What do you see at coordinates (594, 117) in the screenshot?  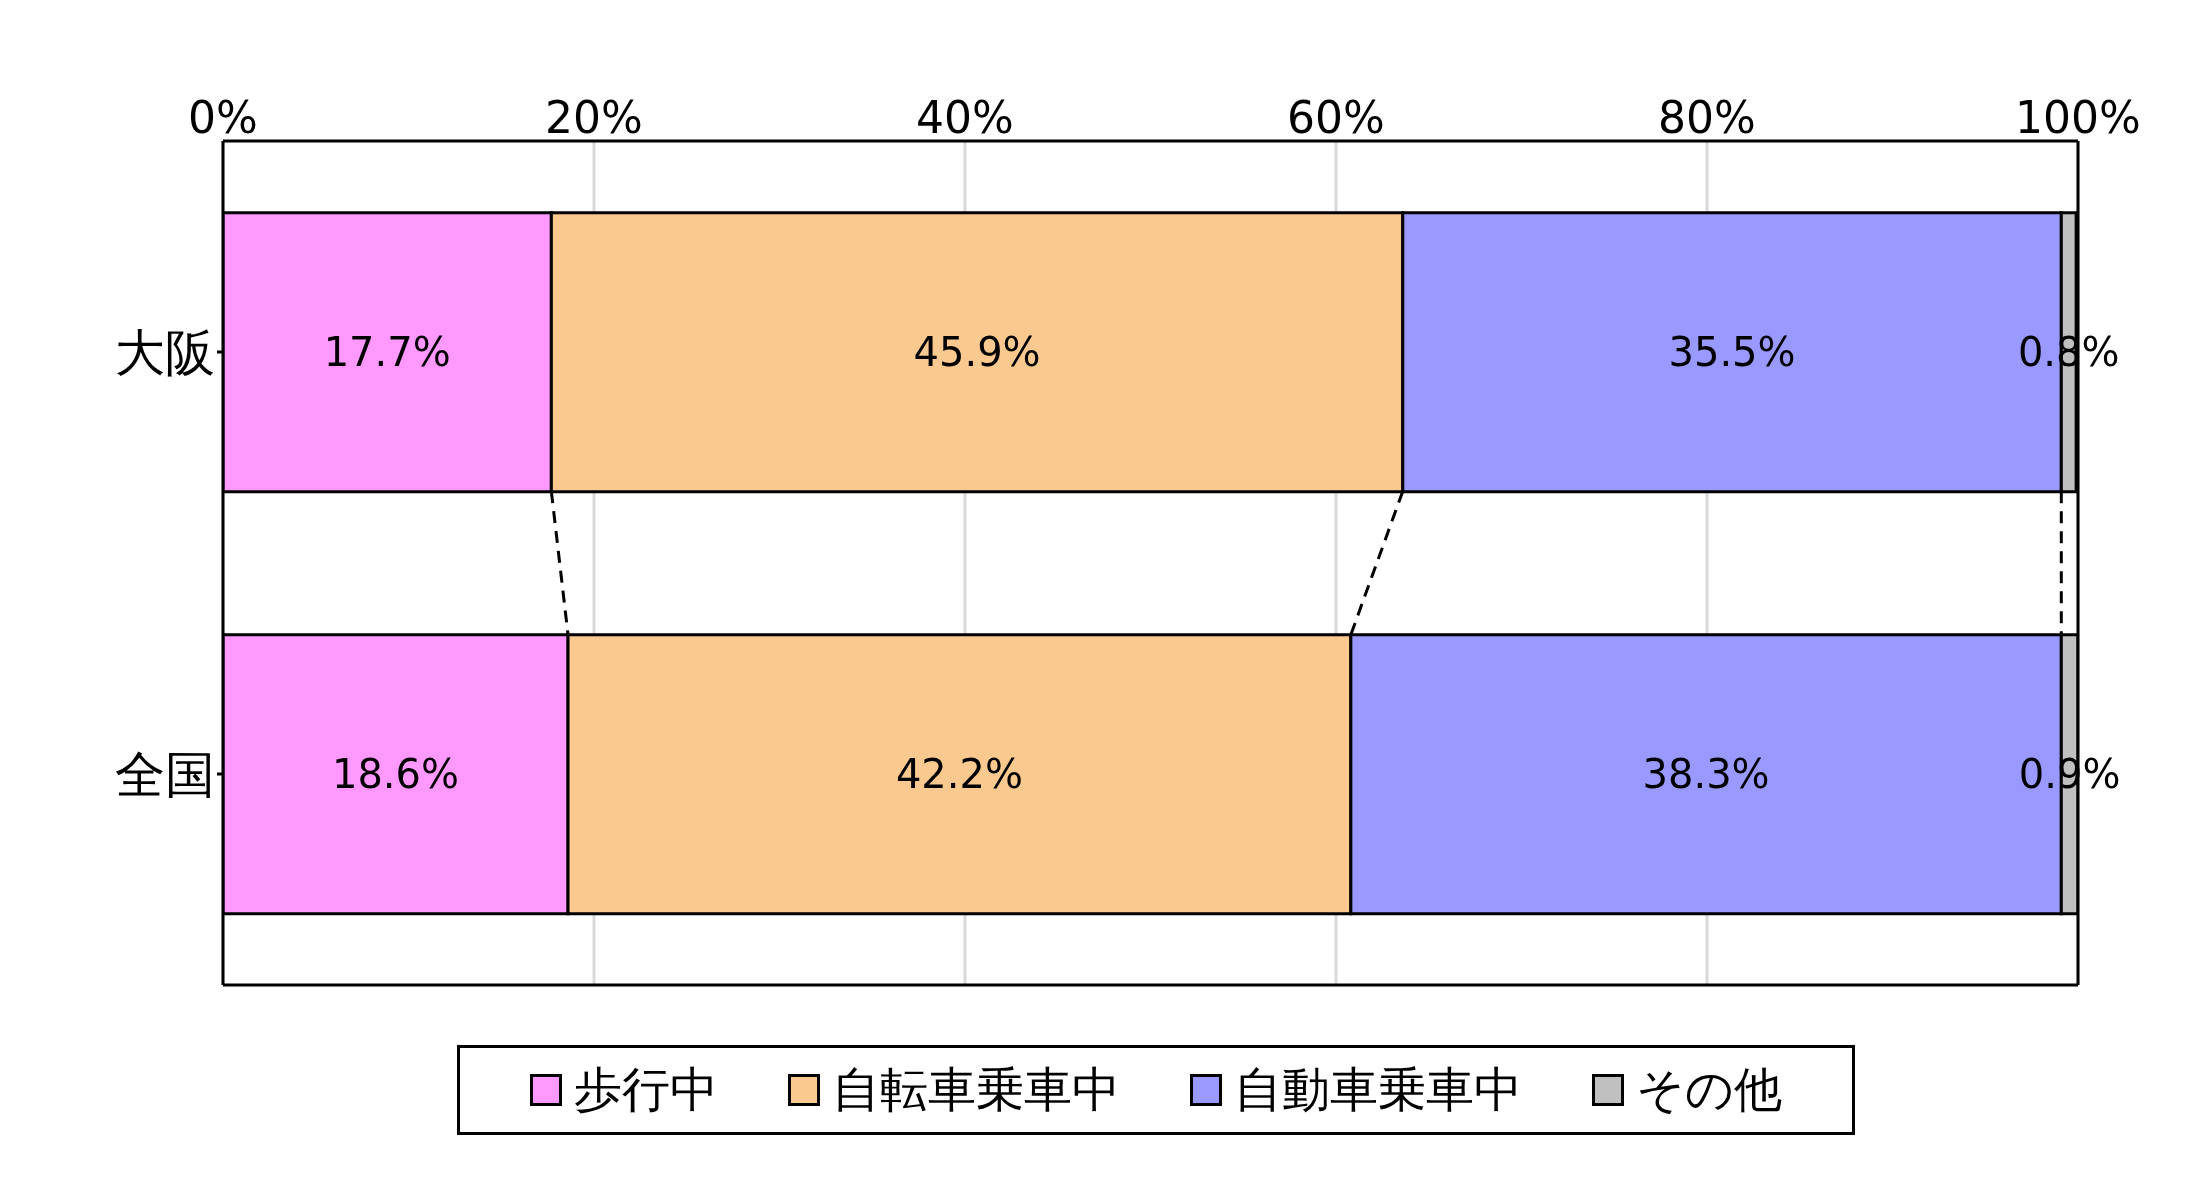 I see `x-tick-label: 20%` at bounding box center [594, 117].